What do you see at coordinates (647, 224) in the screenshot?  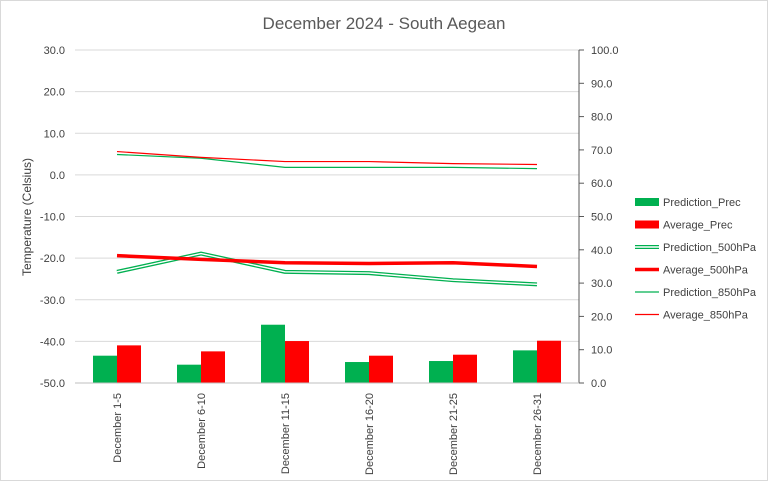 I see `legend-average-prec-swatch` at bounding box center [647, 224].